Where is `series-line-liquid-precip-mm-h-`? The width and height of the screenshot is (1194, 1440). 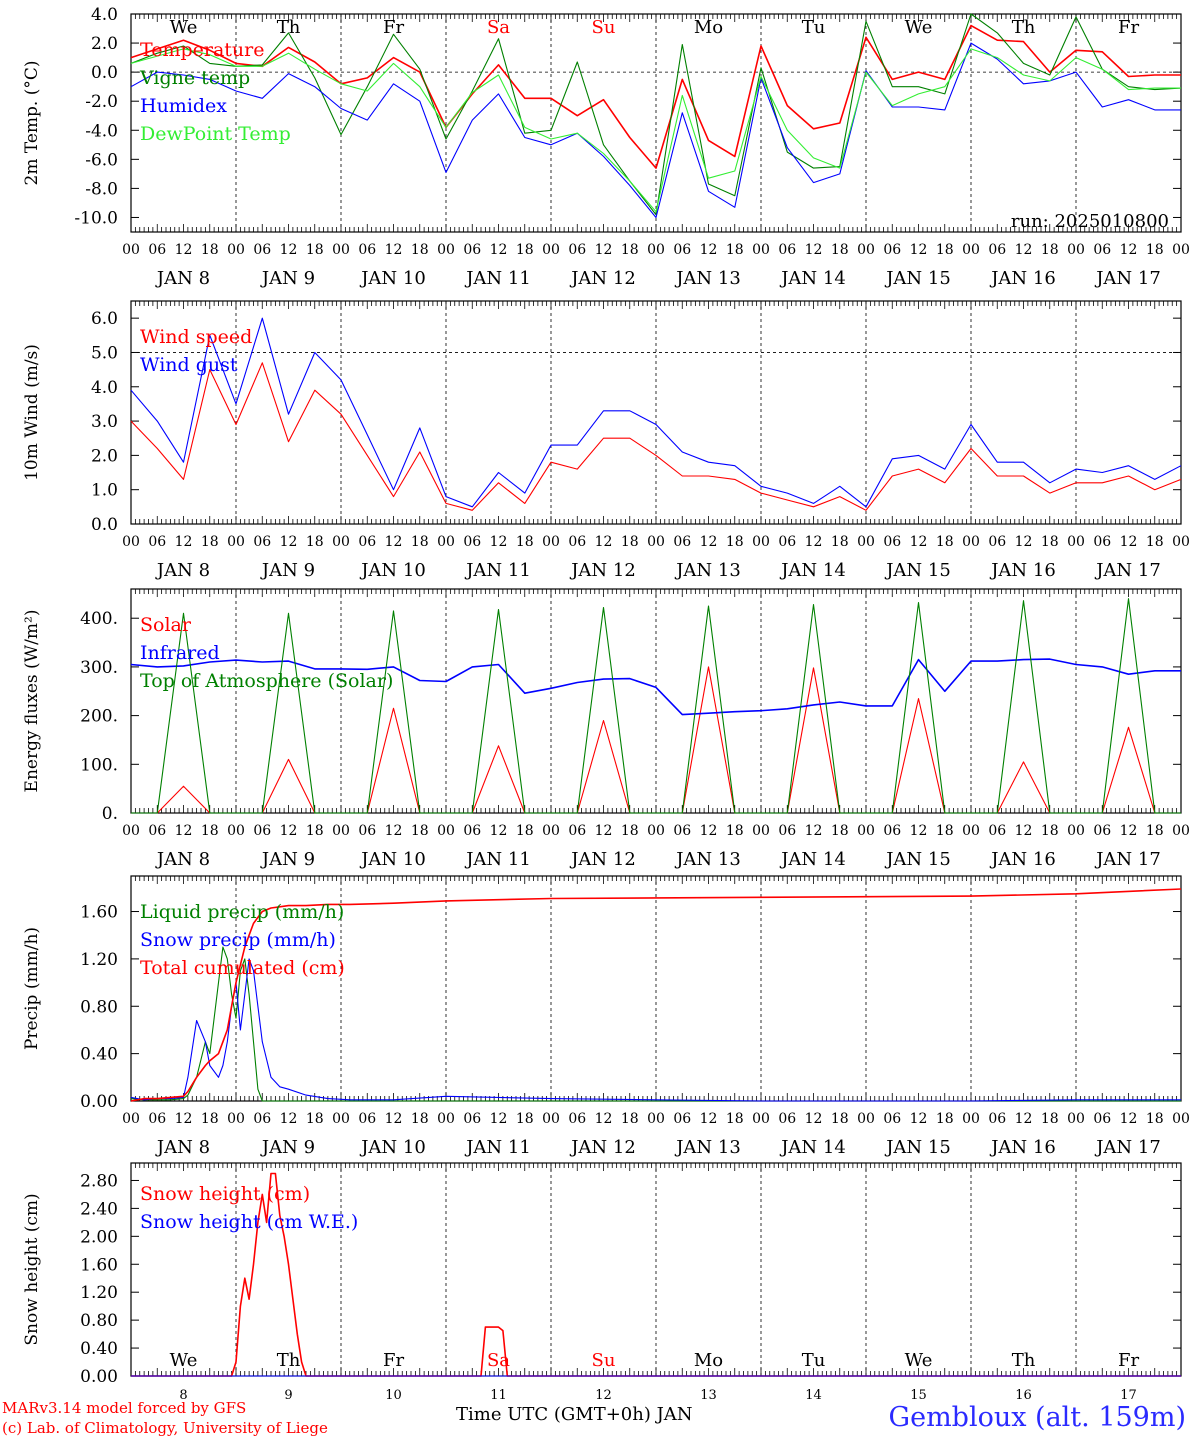
series-line-liquid-precip-mm-h- is located at coordinates (655, 1024).